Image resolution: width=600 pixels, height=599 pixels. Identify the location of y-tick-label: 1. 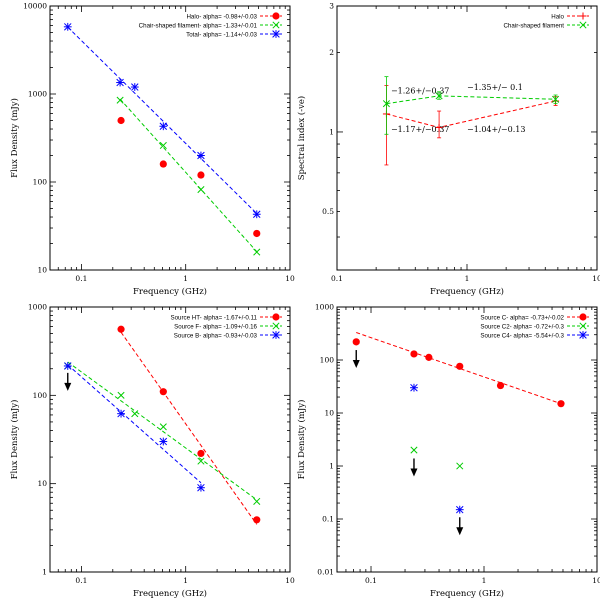
(44, 572).